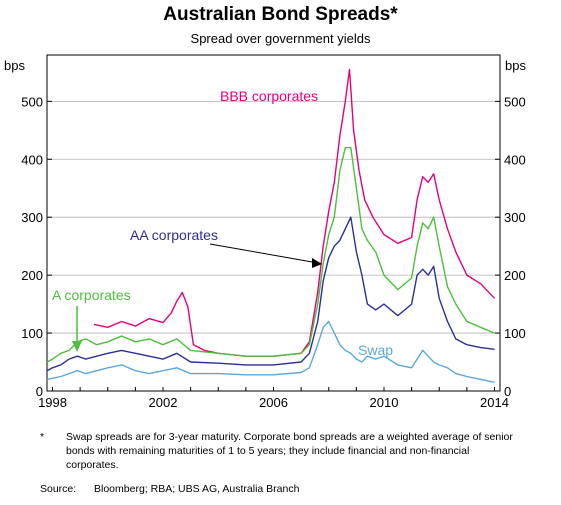  What do you see at coordinates (36, 246) in the screenshot?
I see `y-axis-left: 0 100 200 300 400 500` at bounding box center [36, 246].